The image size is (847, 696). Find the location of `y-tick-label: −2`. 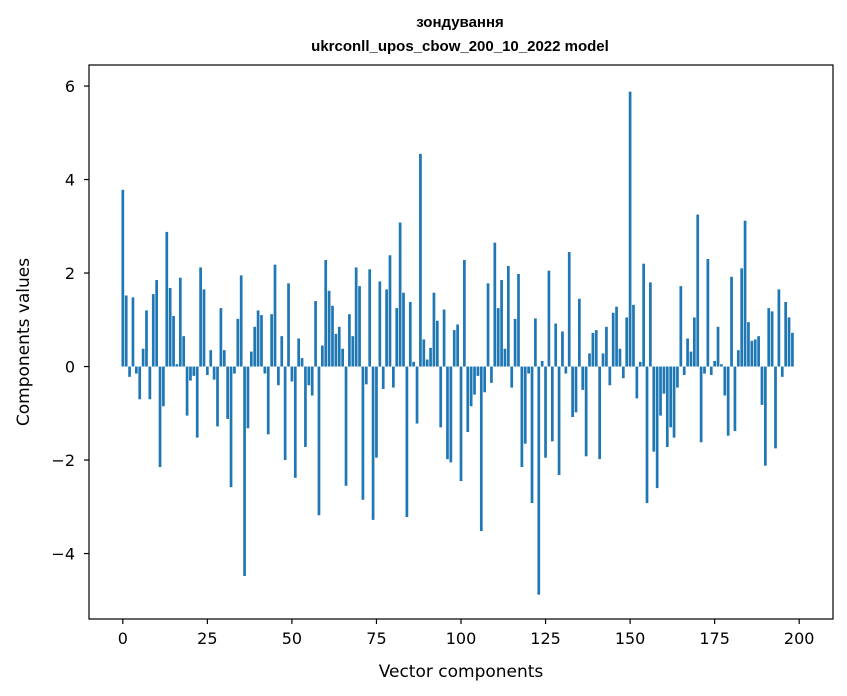

y-tick-label: −2 is located at coordinates (63, 460).